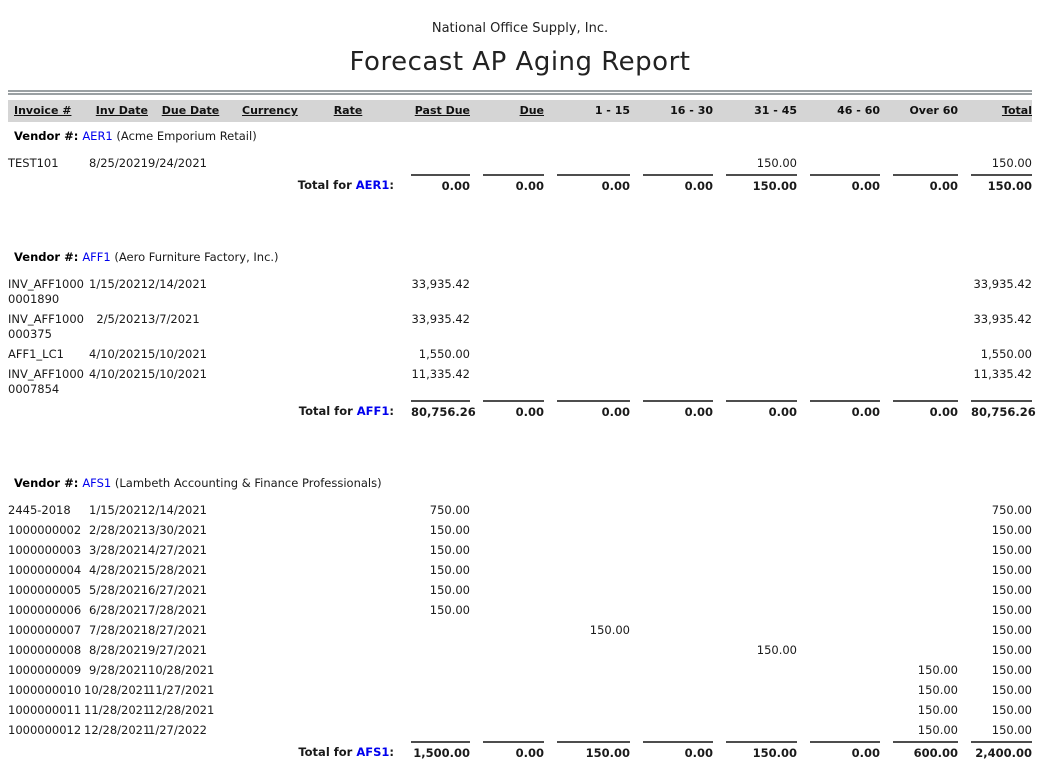  I want to click on inv-date-cell: 4/28/2021, so click(118, 570).